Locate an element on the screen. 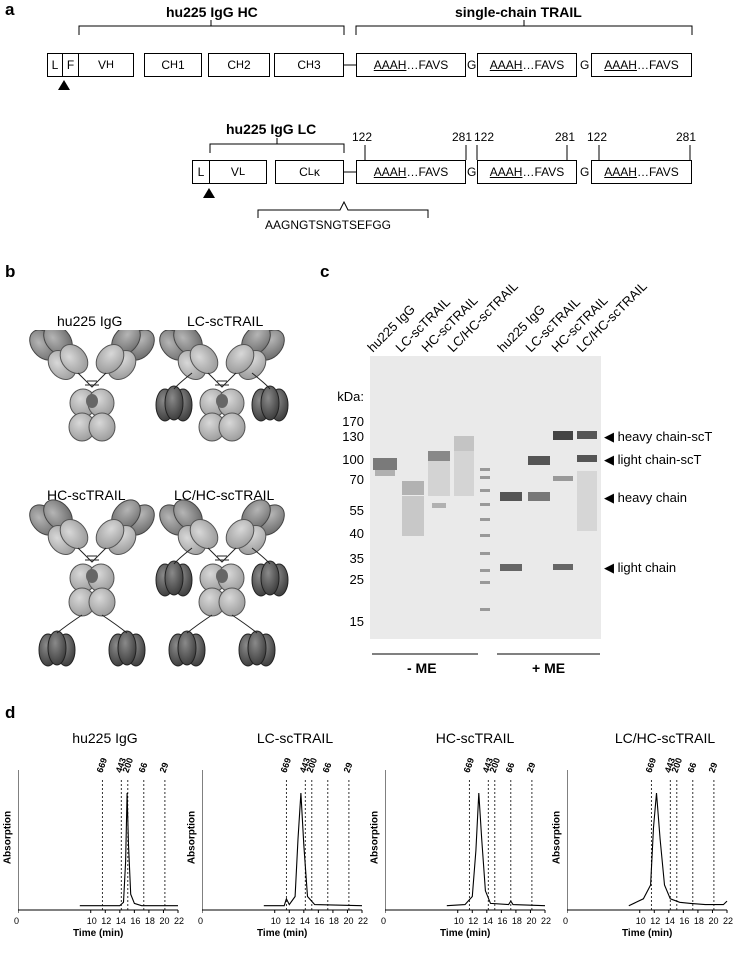  marker-130: 130 is located at coordinates (353, 436).